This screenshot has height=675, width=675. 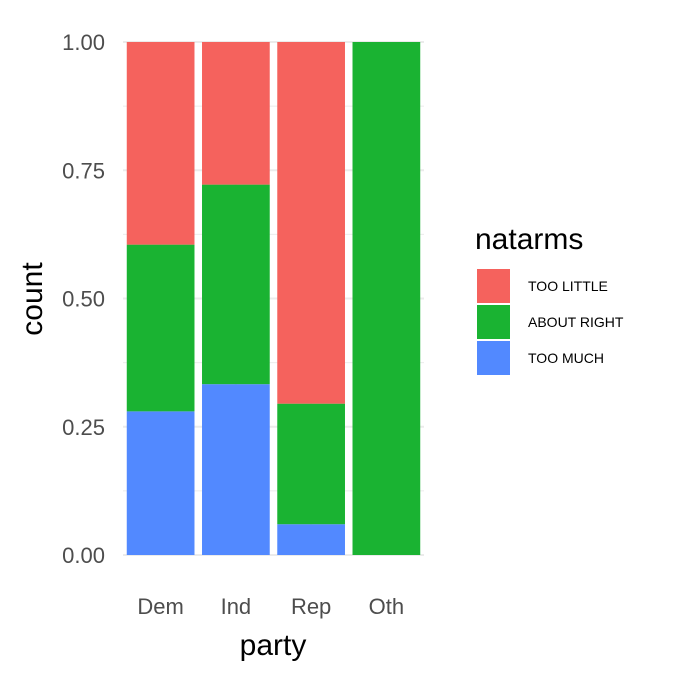 What do you see at coordinates (236, 284) in the screenshot?
I see `bar-ind-about-right` at bounding box center [236, 284].